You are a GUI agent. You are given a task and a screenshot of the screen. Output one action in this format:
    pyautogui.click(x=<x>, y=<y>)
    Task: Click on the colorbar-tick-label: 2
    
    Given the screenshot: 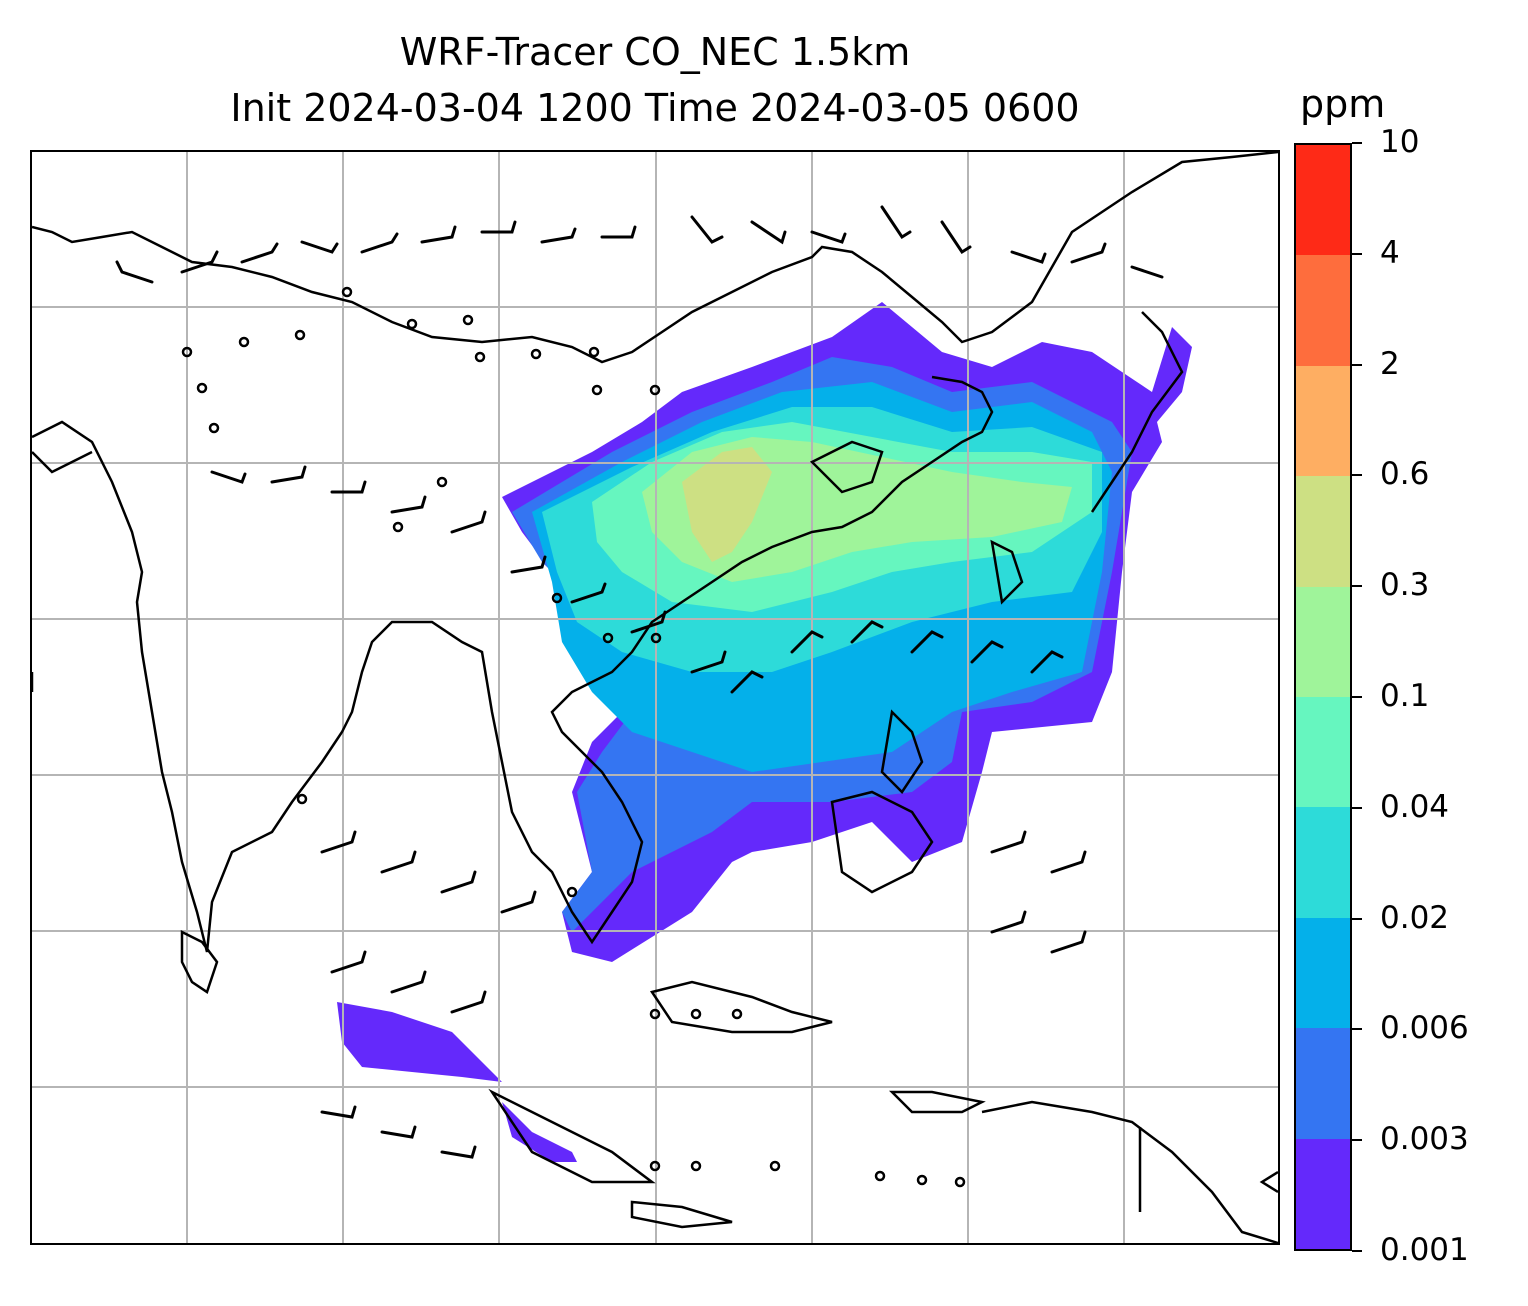 What is the action you would take?
    pyautogui.click(x=1390, y=363)
    